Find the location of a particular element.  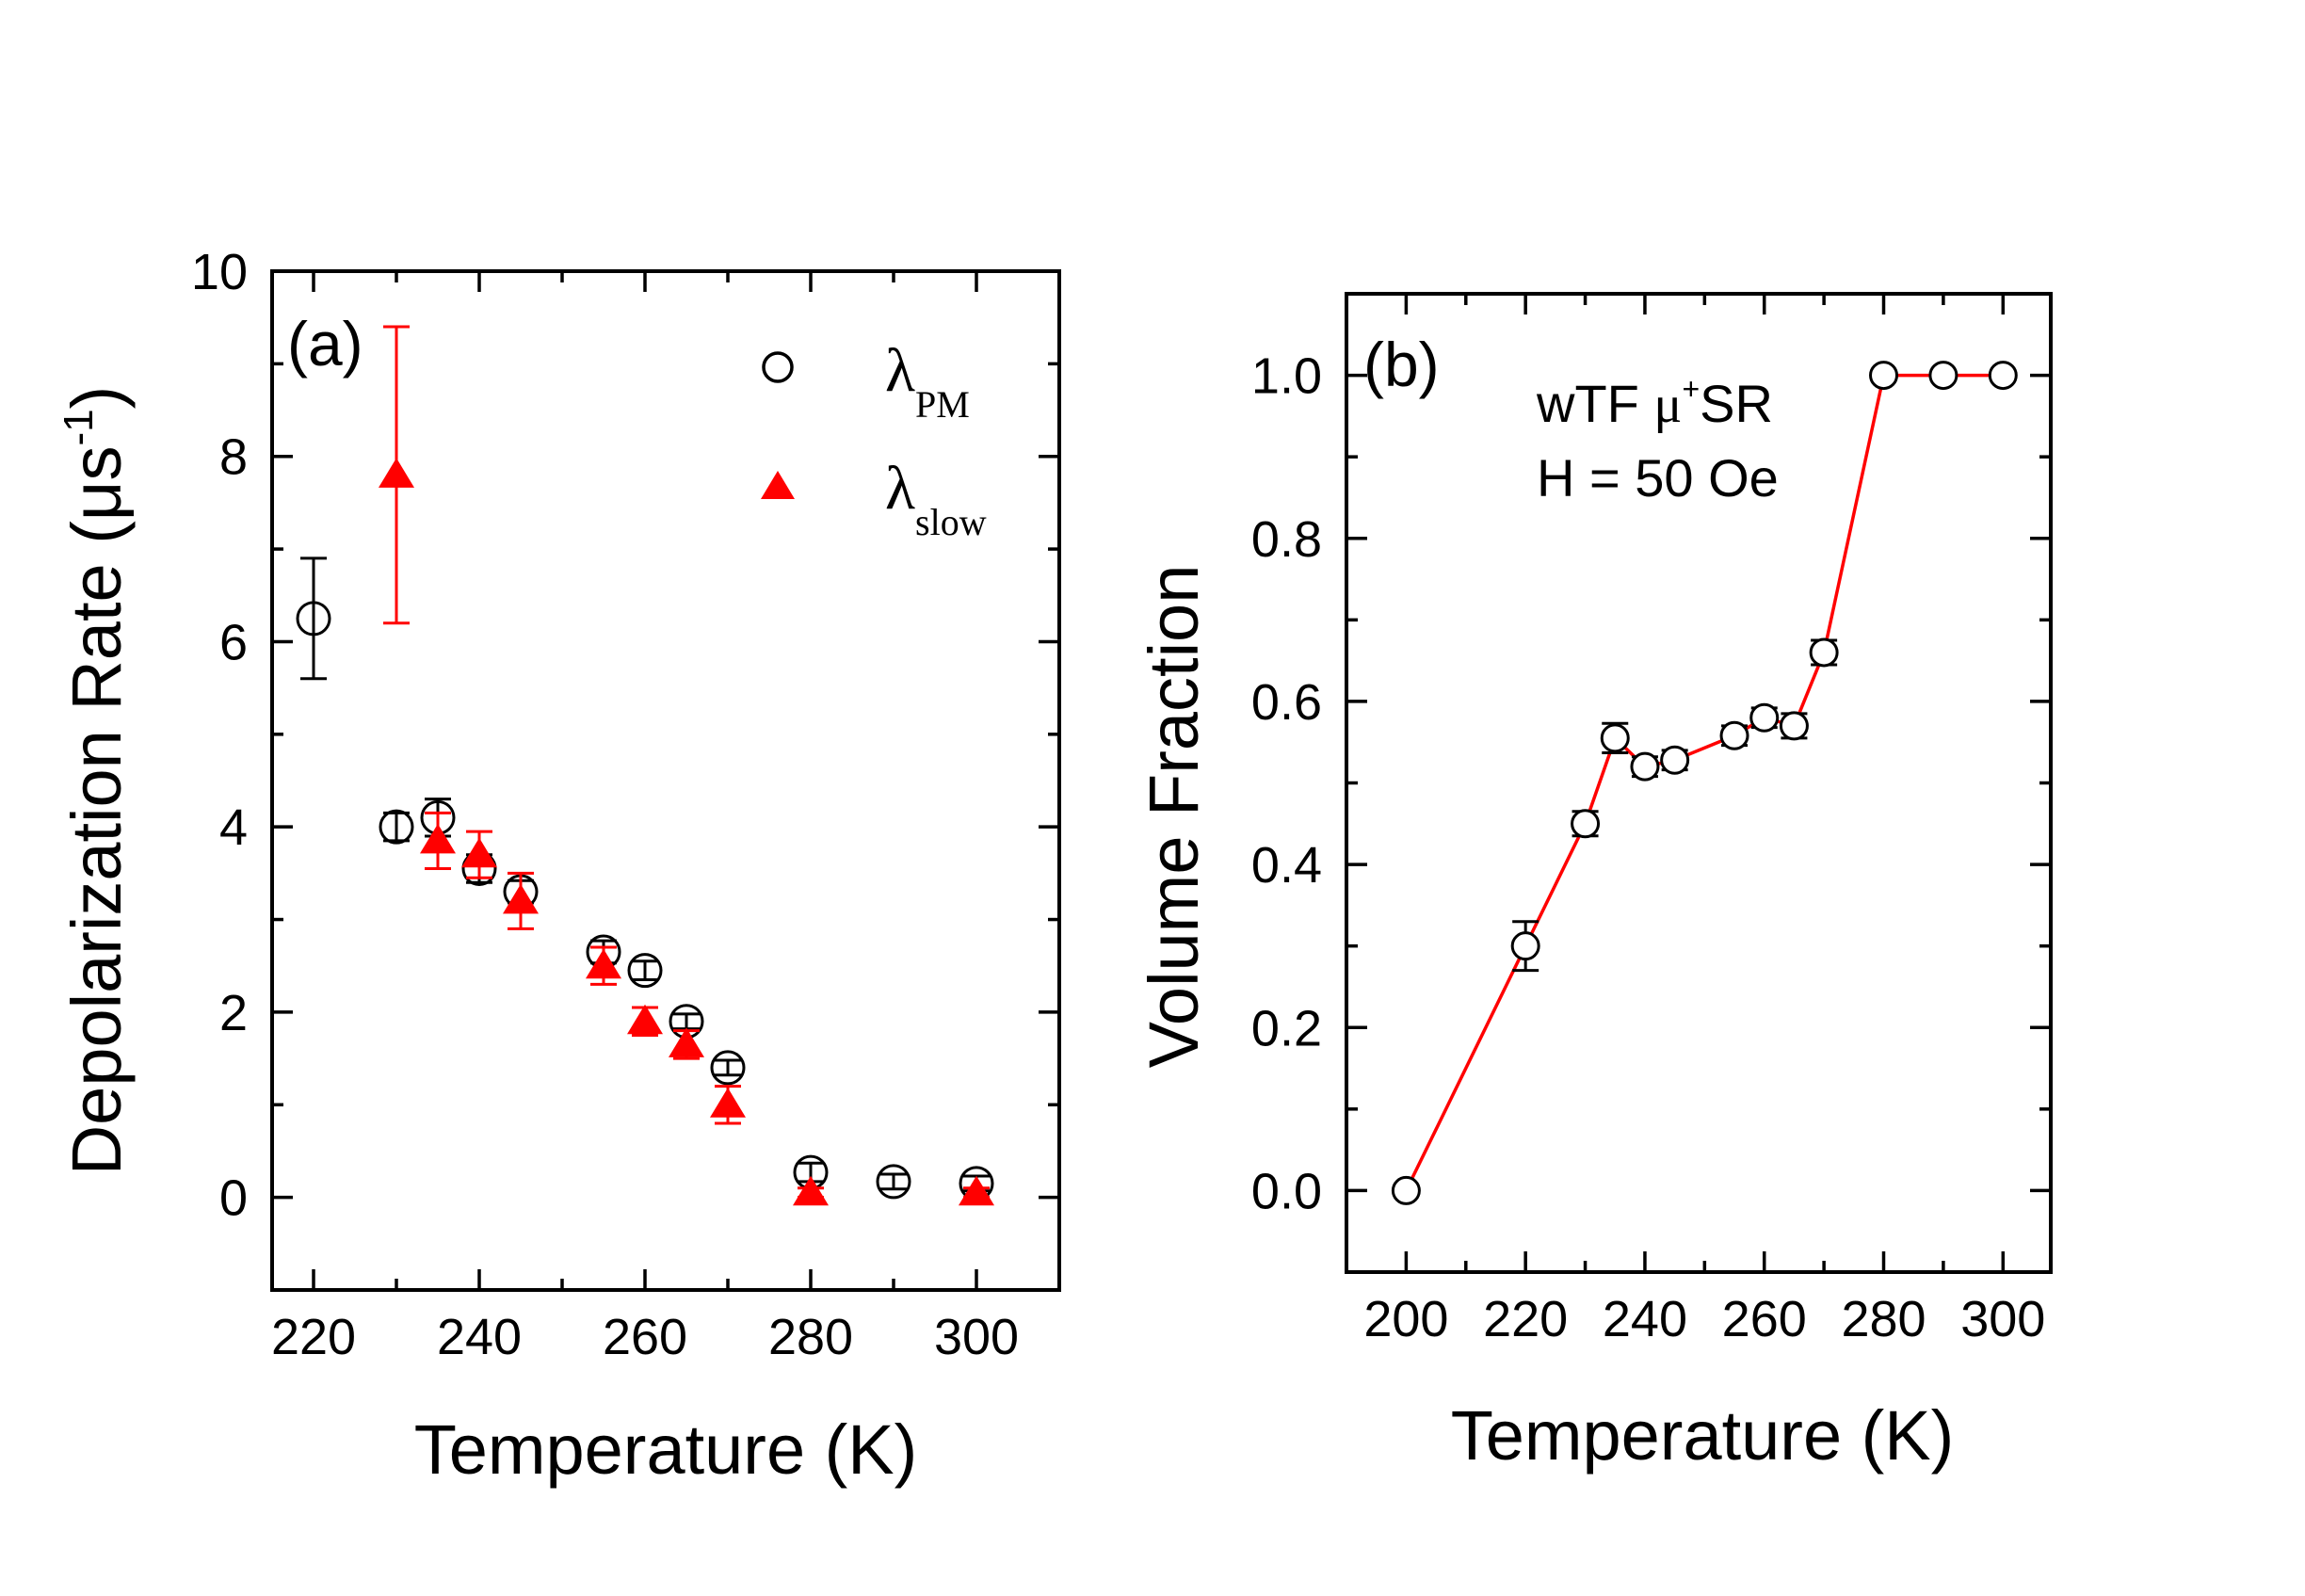

y-tick-label: 0.4 is located at coordinates (1287, 865).